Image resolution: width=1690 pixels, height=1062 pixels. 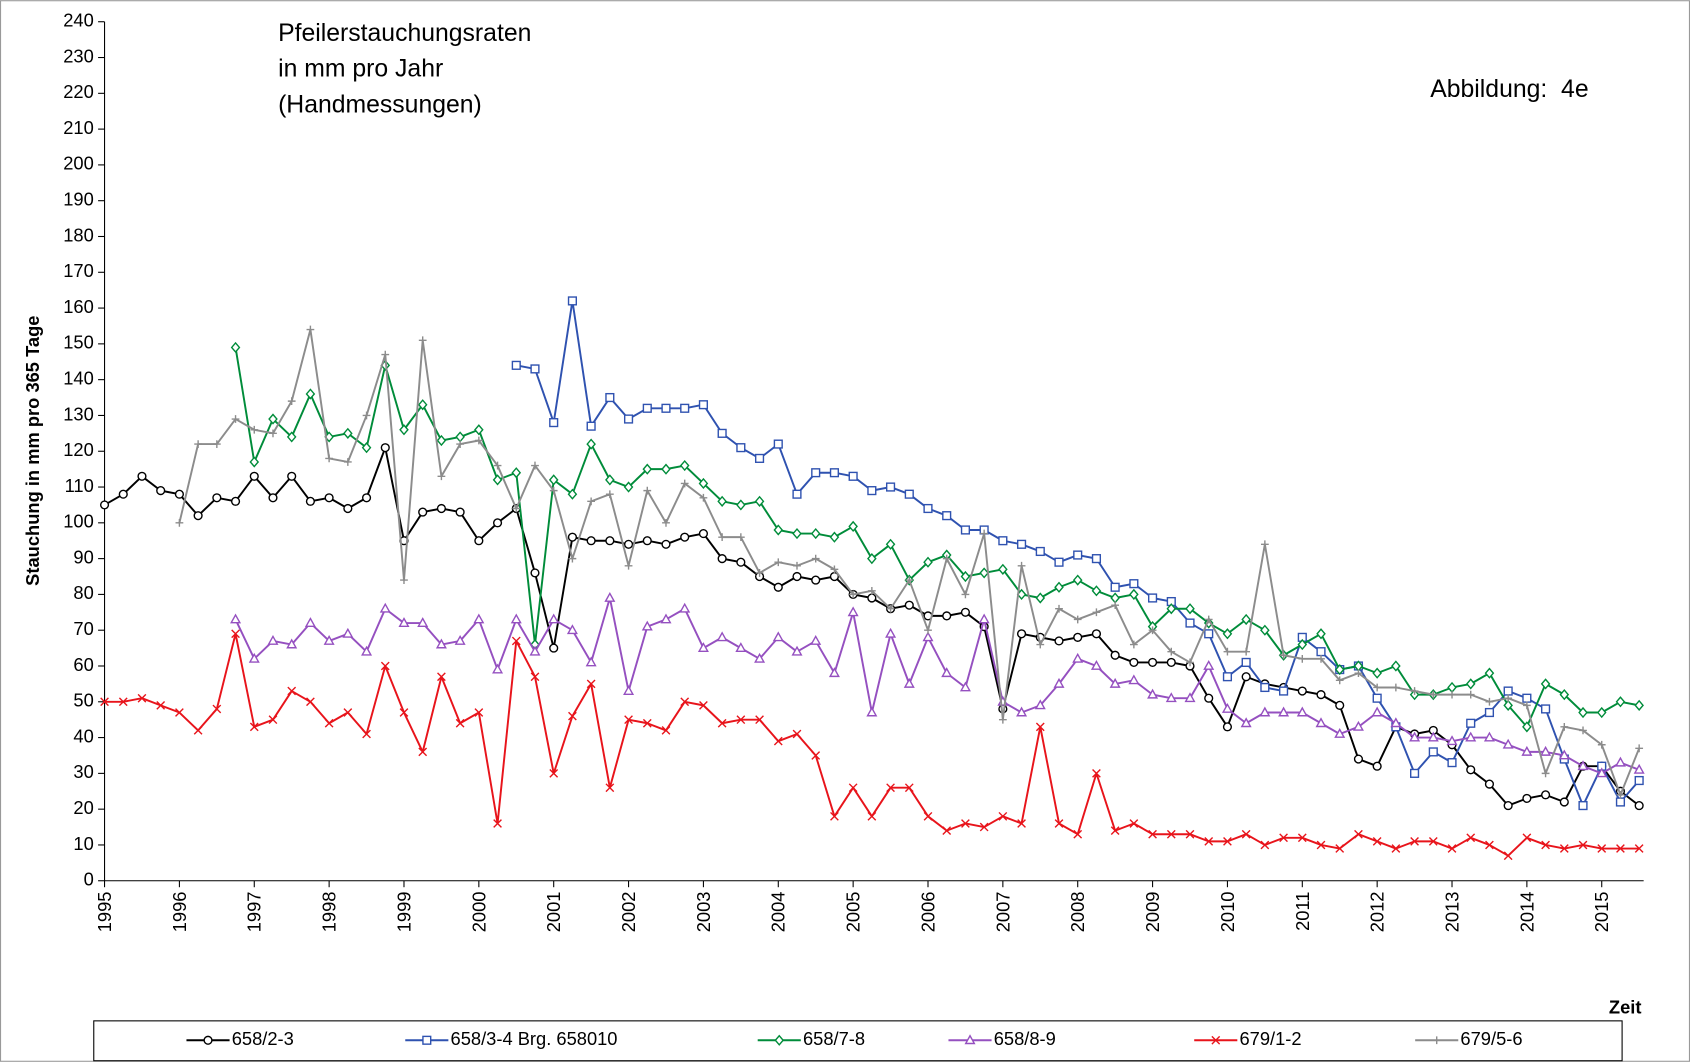 I want to click on legend-label: 679/1-2, so click(x=1270, y=1038).